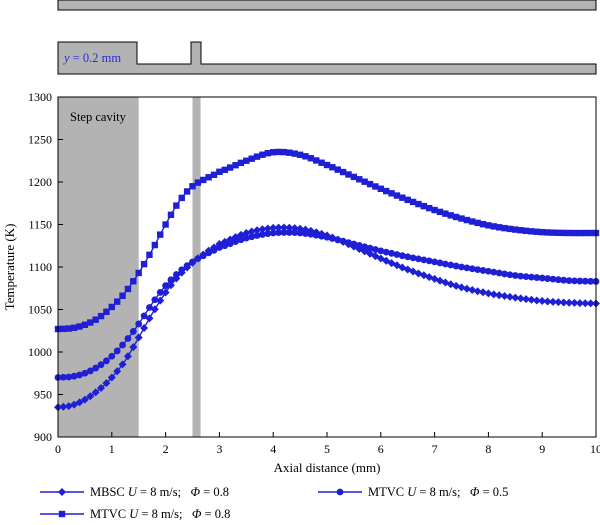  Describe the element at coordinates (40, 352) in the screenshot. I see `y-tick-label: 1000` at that location.